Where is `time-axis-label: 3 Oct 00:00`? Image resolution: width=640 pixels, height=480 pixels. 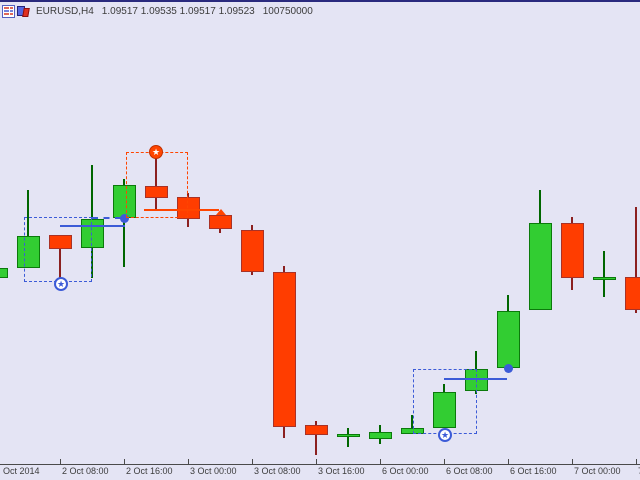
time-axis-label: 3 Oct 00:00 is located at coordinates (213, 471).